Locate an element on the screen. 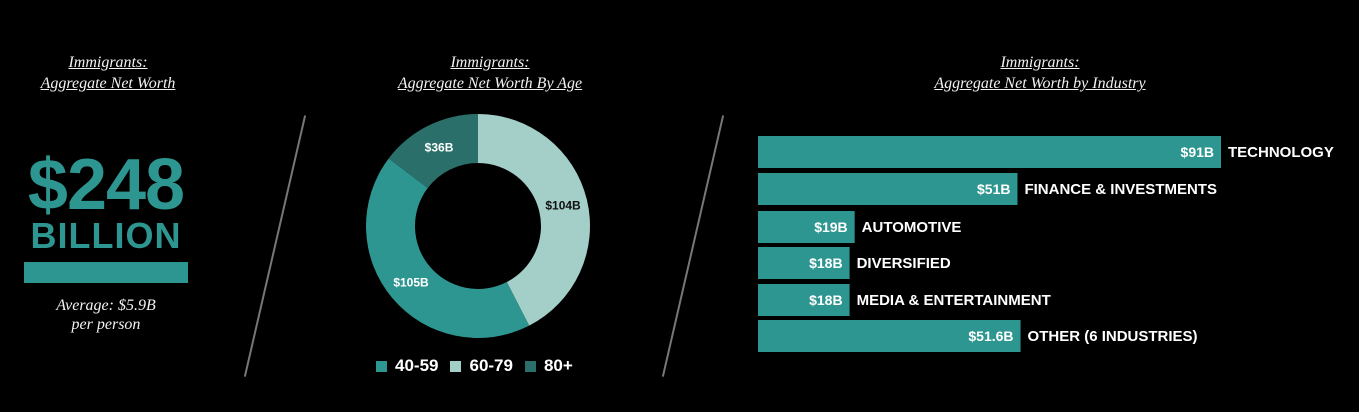 The height and width of the screenshot is (412, 1359). legend-item-40-59: 40-59 is located at coordinates (407, 366).